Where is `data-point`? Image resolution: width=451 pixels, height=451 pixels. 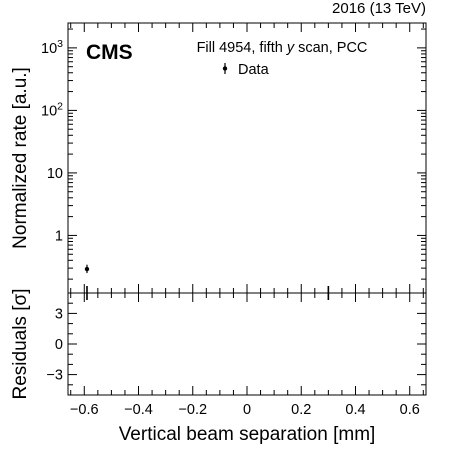 data-point is located at coordinates (87, 269).